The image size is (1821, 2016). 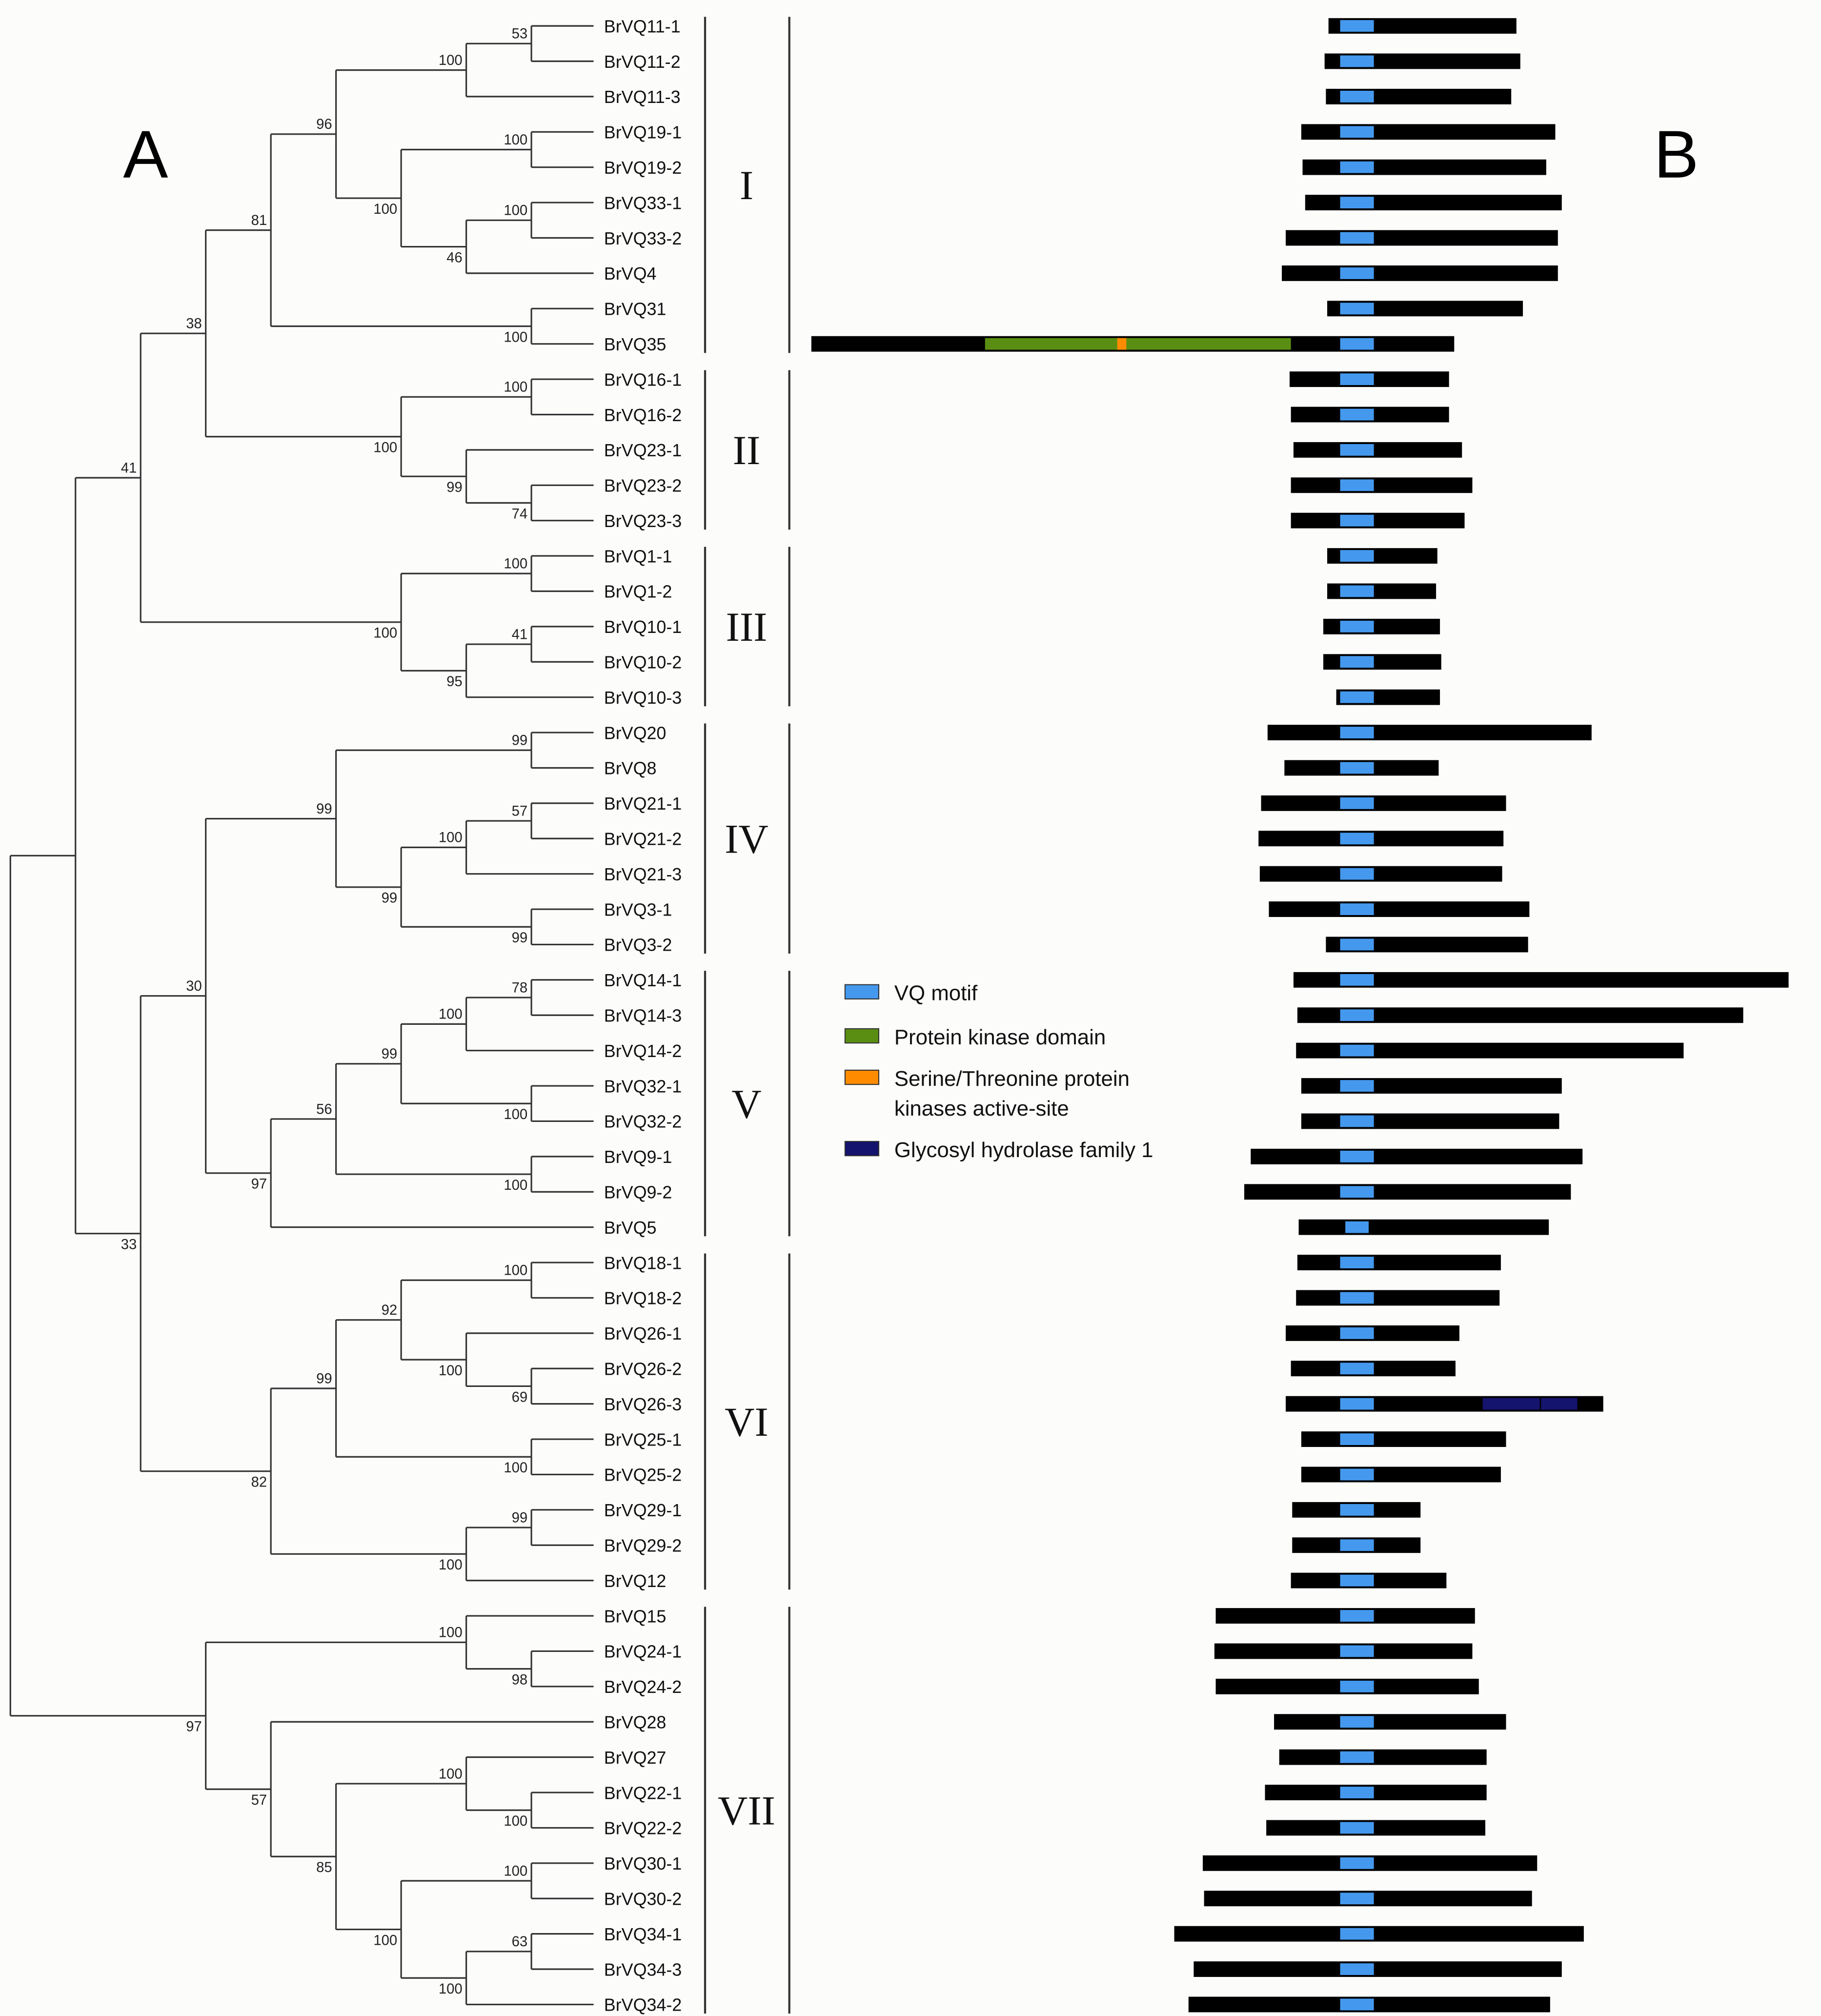 I want to click on gene-label: BrVQ24-1, so click(x=643, y=1652).